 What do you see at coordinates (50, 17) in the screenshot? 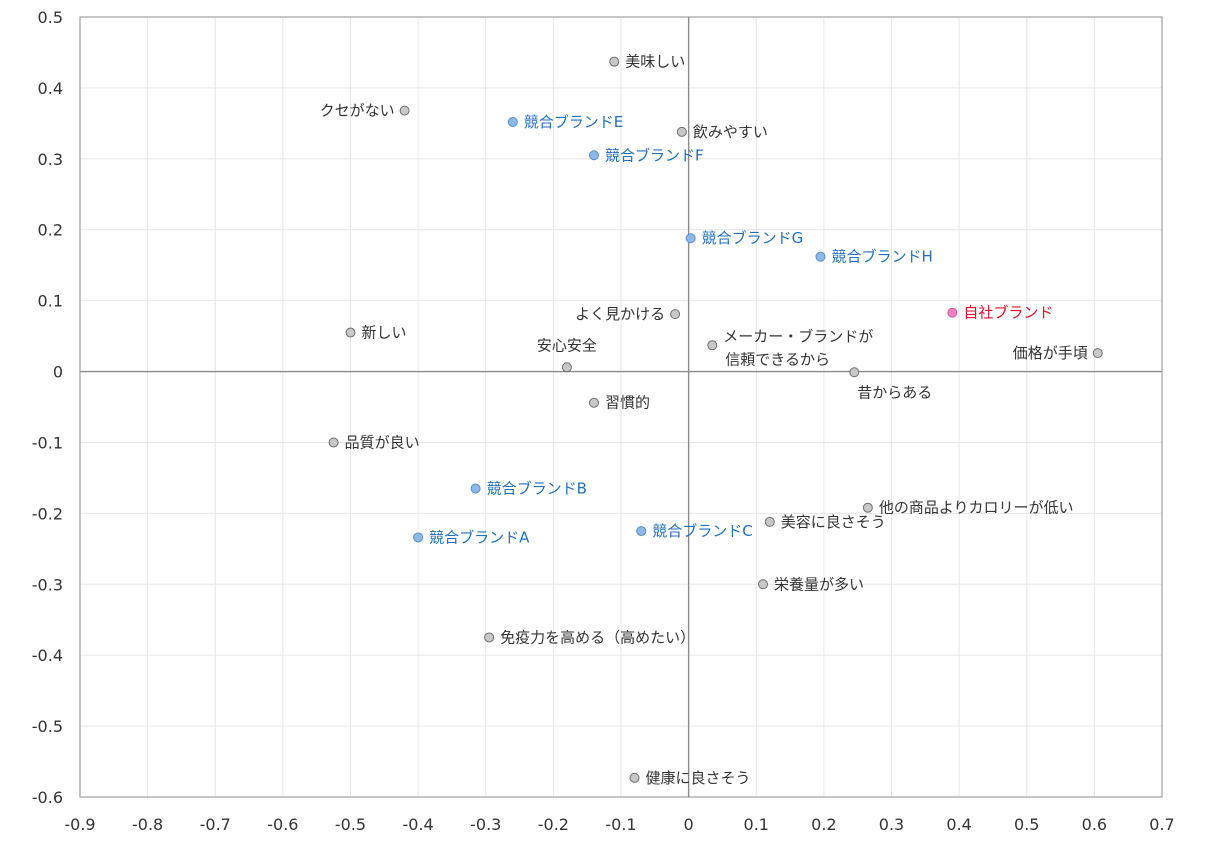
I see `y-tick-label: 0.5` at bounding box center [50, 17].